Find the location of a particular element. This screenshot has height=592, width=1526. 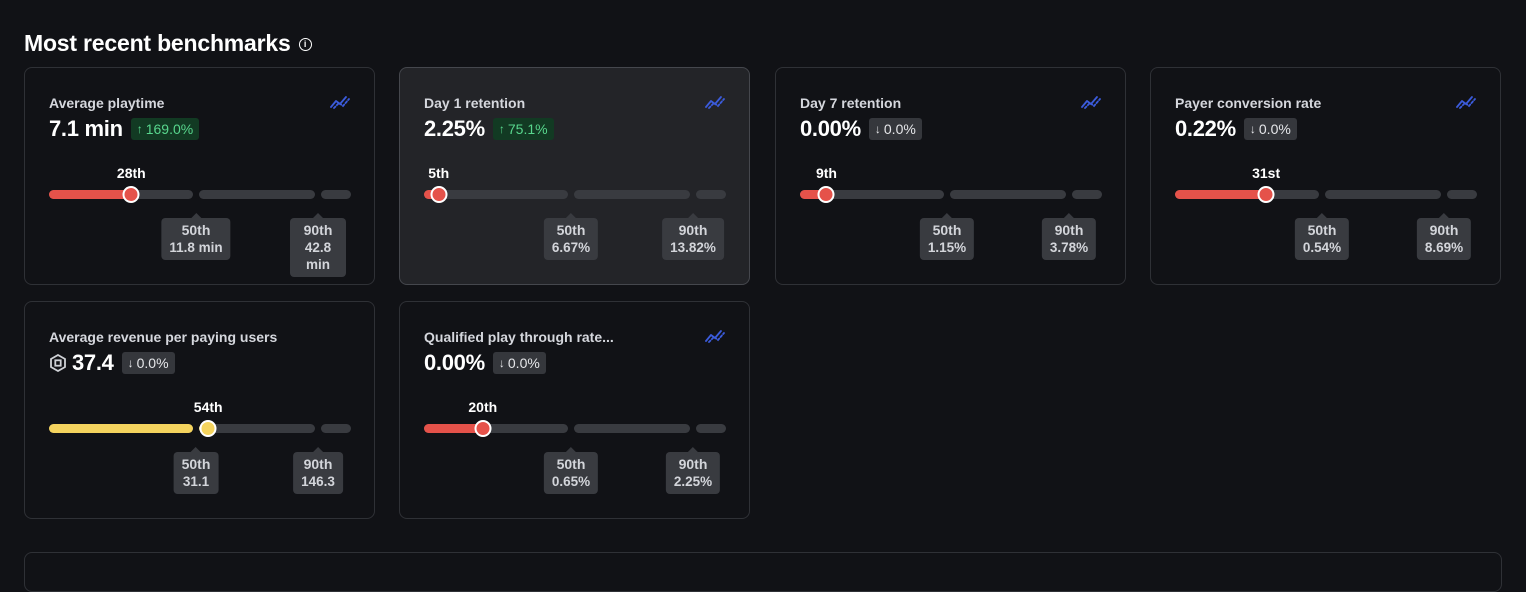

p90-marker: 90th 8.69% is located at coordinates (1444, 239).